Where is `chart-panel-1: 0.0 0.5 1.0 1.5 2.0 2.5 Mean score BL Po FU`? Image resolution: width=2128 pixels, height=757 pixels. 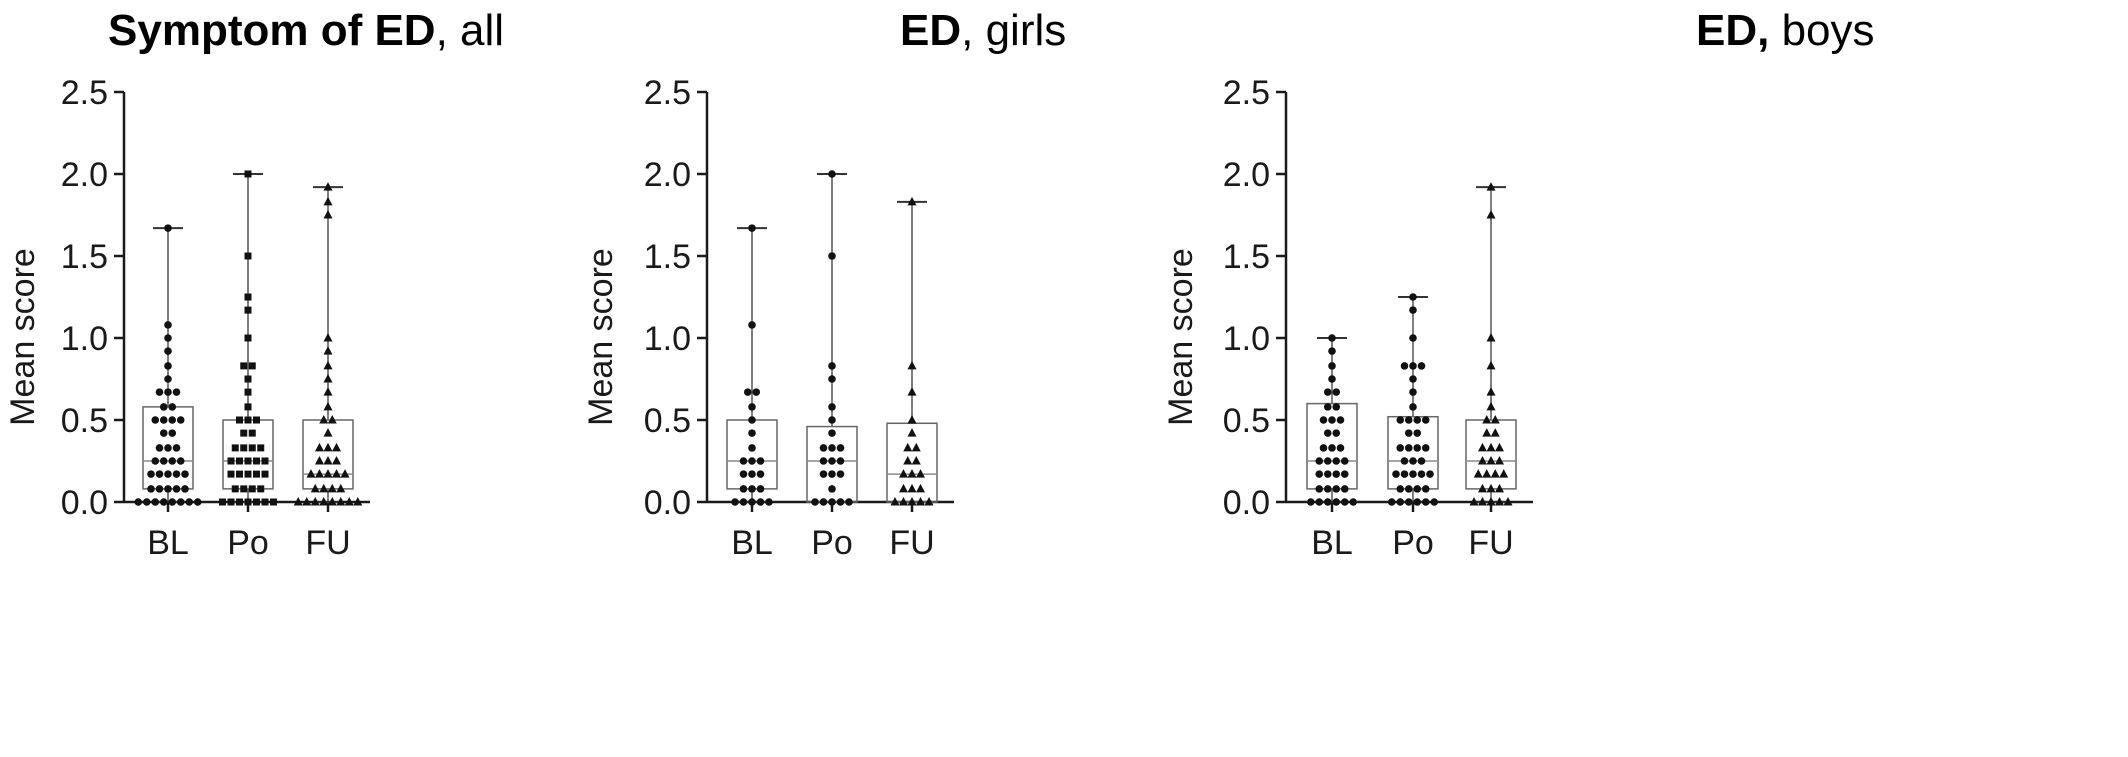
chart-panel-1: 0.0 0.5 1.0 1.5 2.0 2.5 Mean score BL Po FU is located at coordinates (768, 318).